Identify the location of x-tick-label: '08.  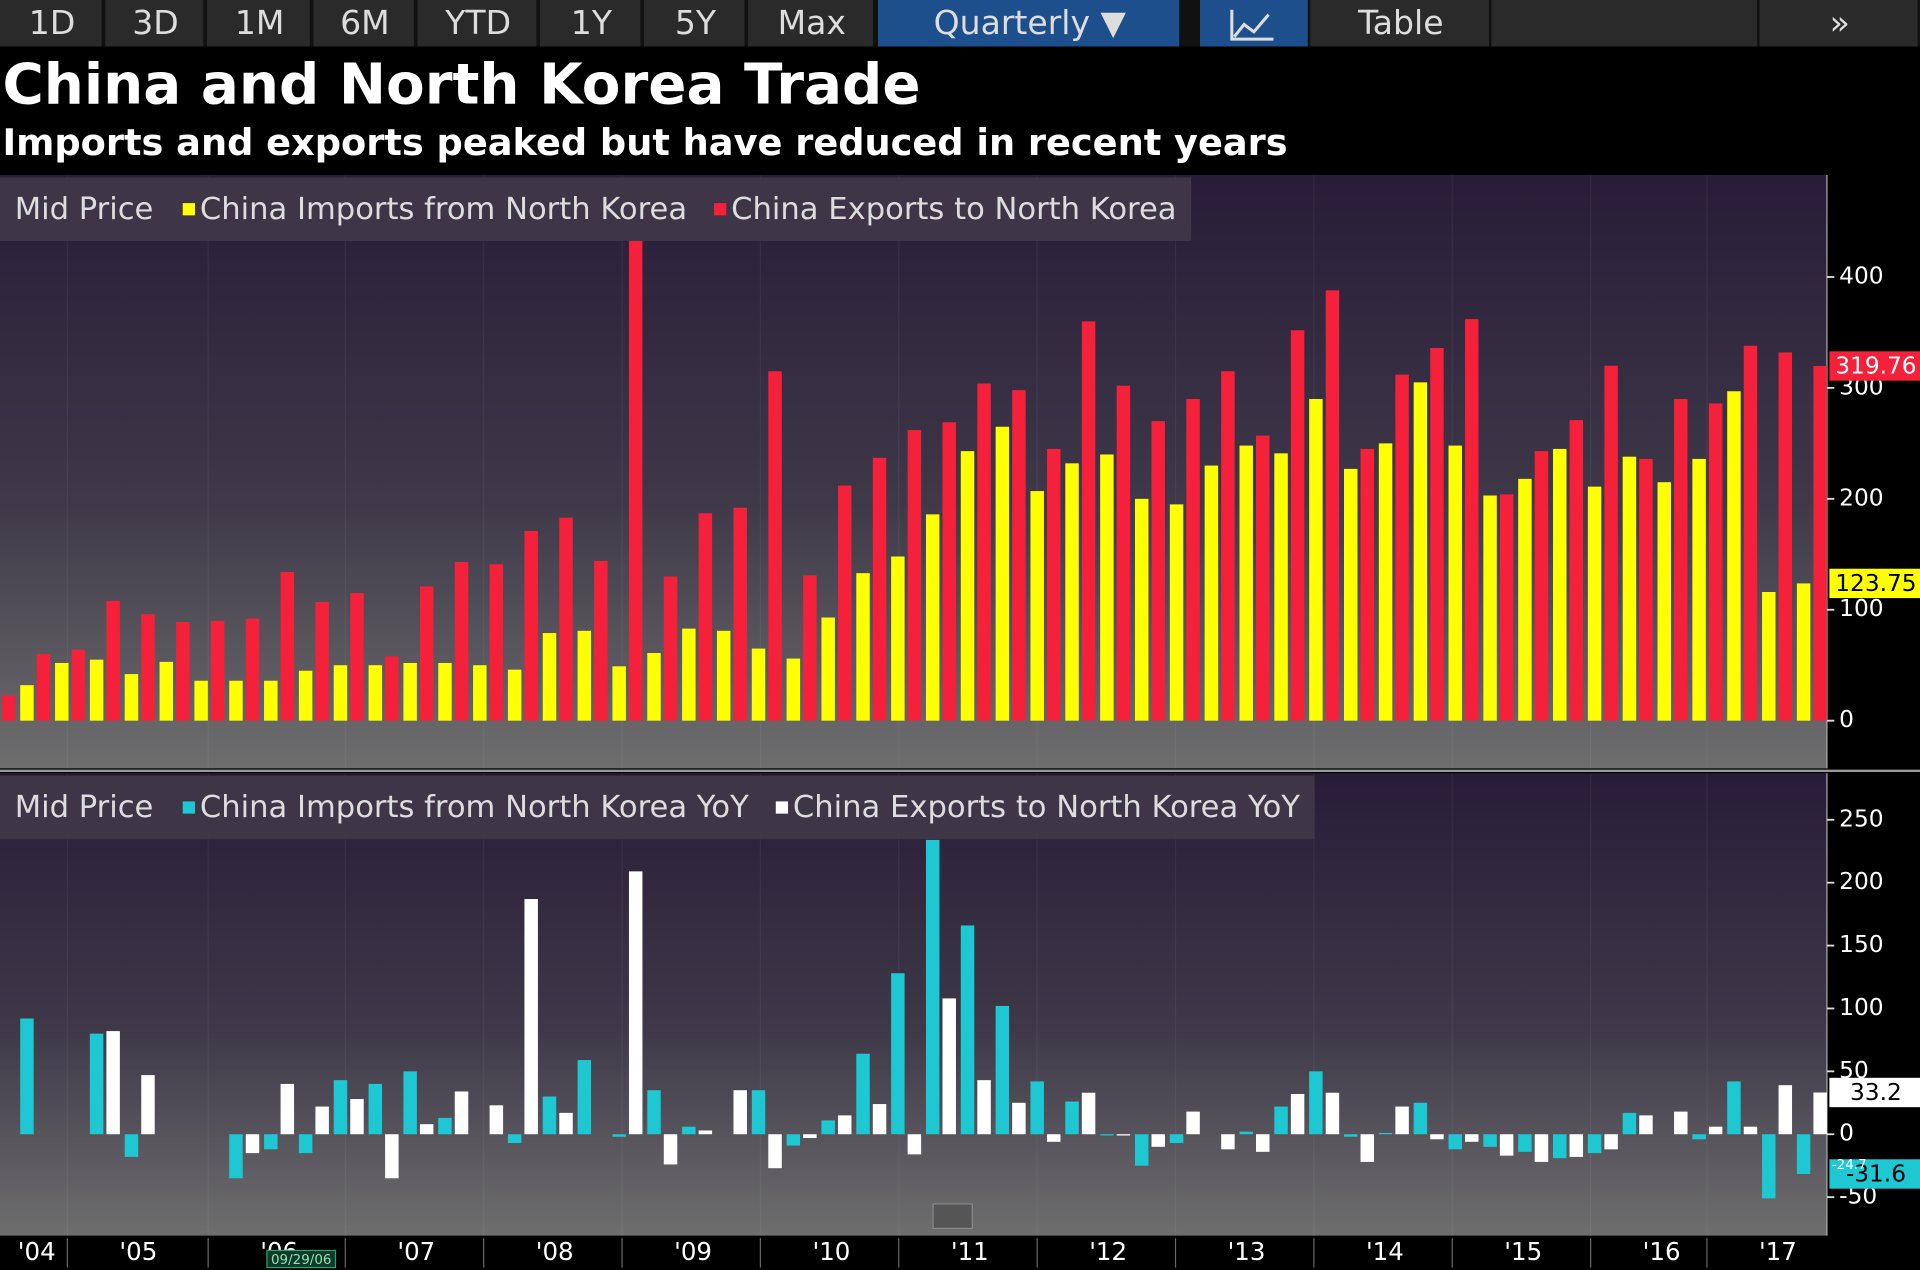
(555, 1251).